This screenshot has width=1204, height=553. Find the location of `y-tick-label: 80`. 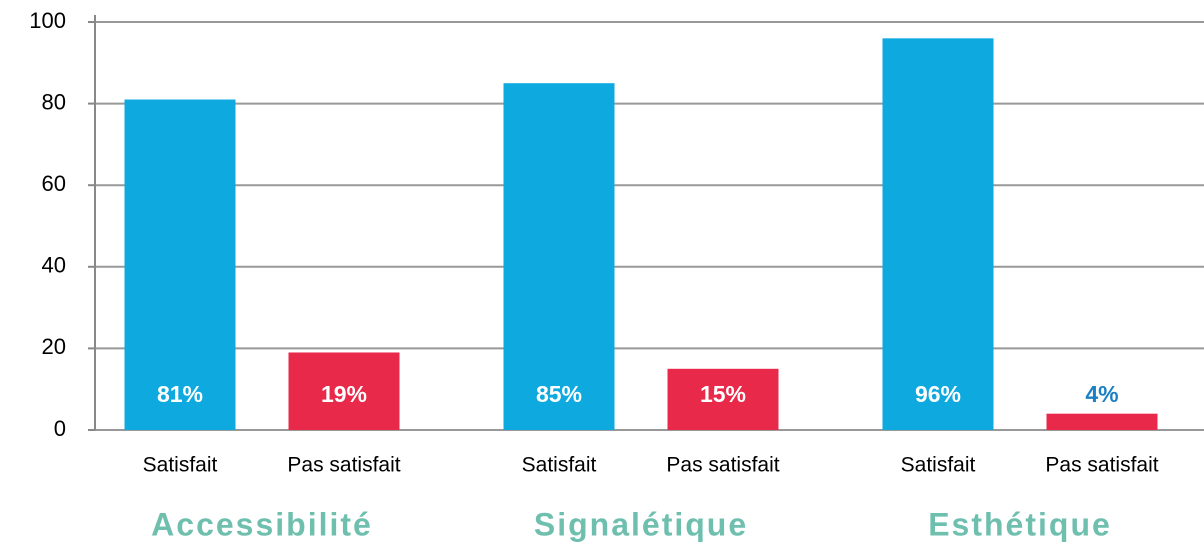

y-tick-label: 80 is located at coordinates (54, 101).